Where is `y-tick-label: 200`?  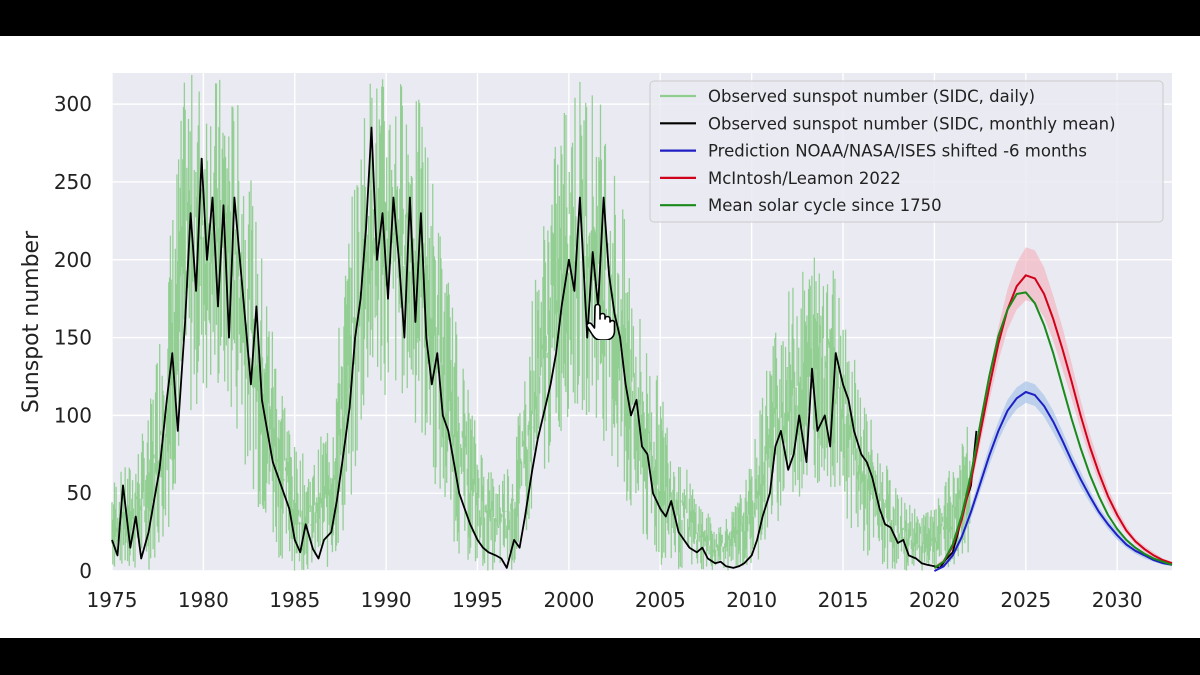 y-tick-label: 200 is located at coordinates (73, 260).